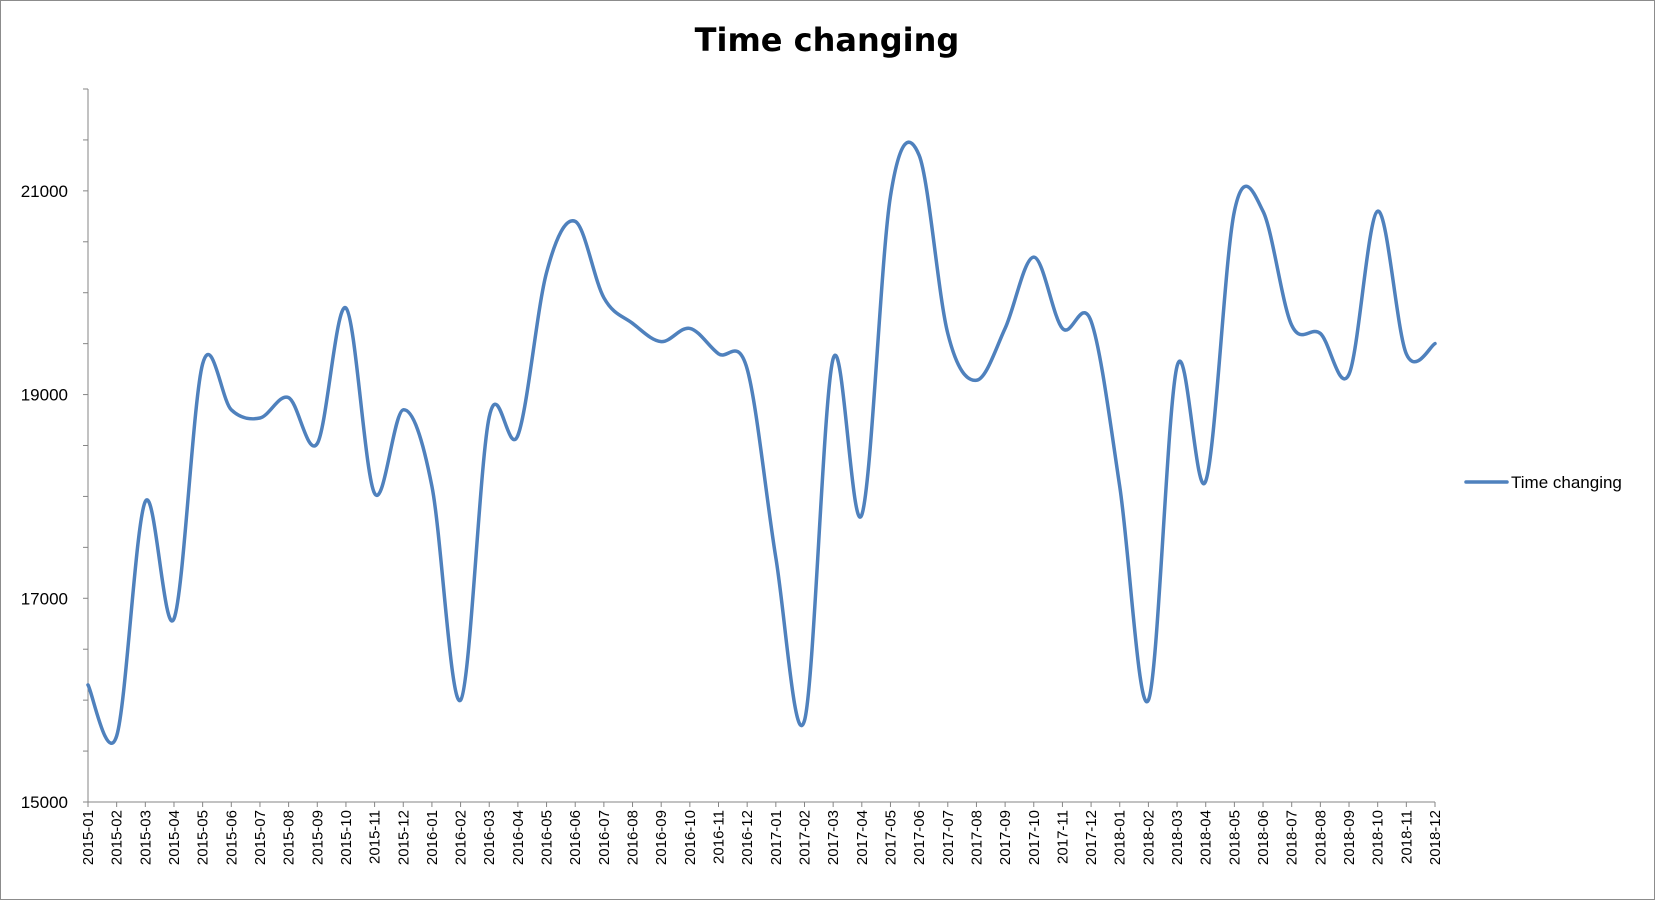  What do you see at coordinates (804, 837) in the screenshot?
I see `x-tick-label: 2017-02` at bounding box center [804, 837].